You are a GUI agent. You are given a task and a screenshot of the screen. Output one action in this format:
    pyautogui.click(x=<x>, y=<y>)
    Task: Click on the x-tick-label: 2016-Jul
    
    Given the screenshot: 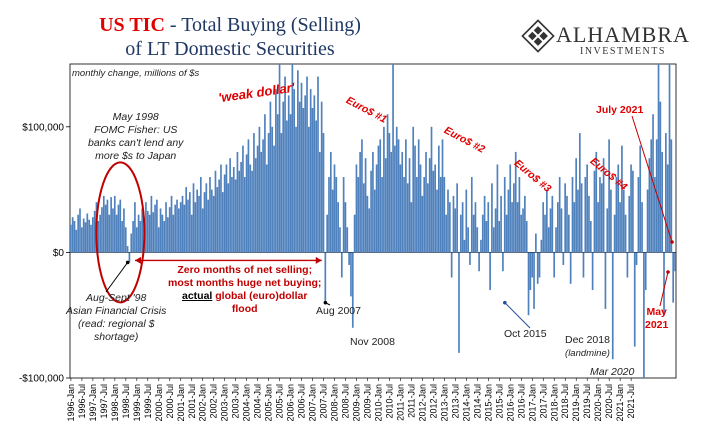 What is the action you would take?
    pyautogui.click(x=521, y=401)
    